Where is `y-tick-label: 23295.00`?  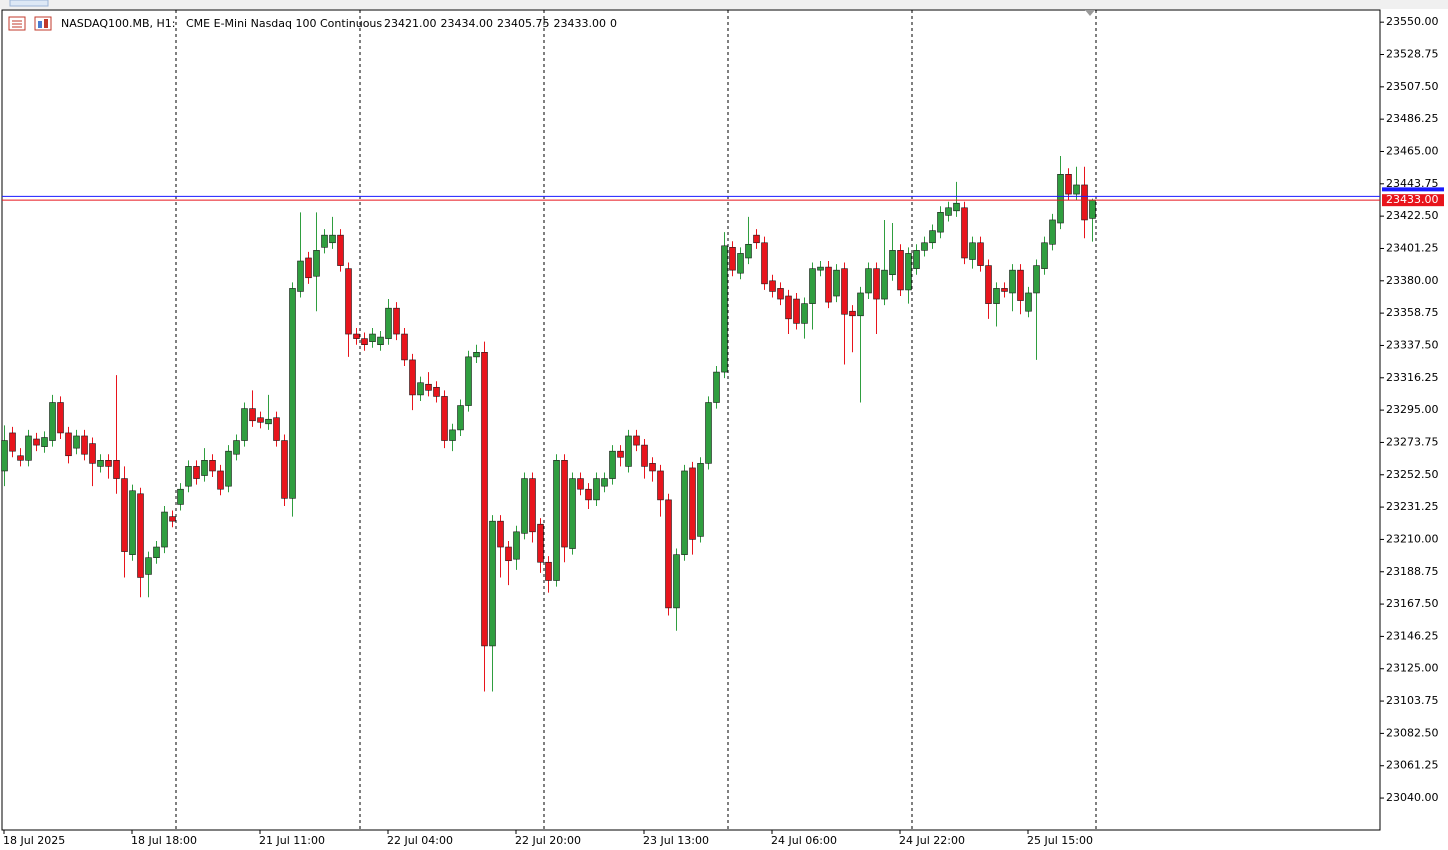 y-tick-label: 23295.00 is located at coordinates (1412, 409).